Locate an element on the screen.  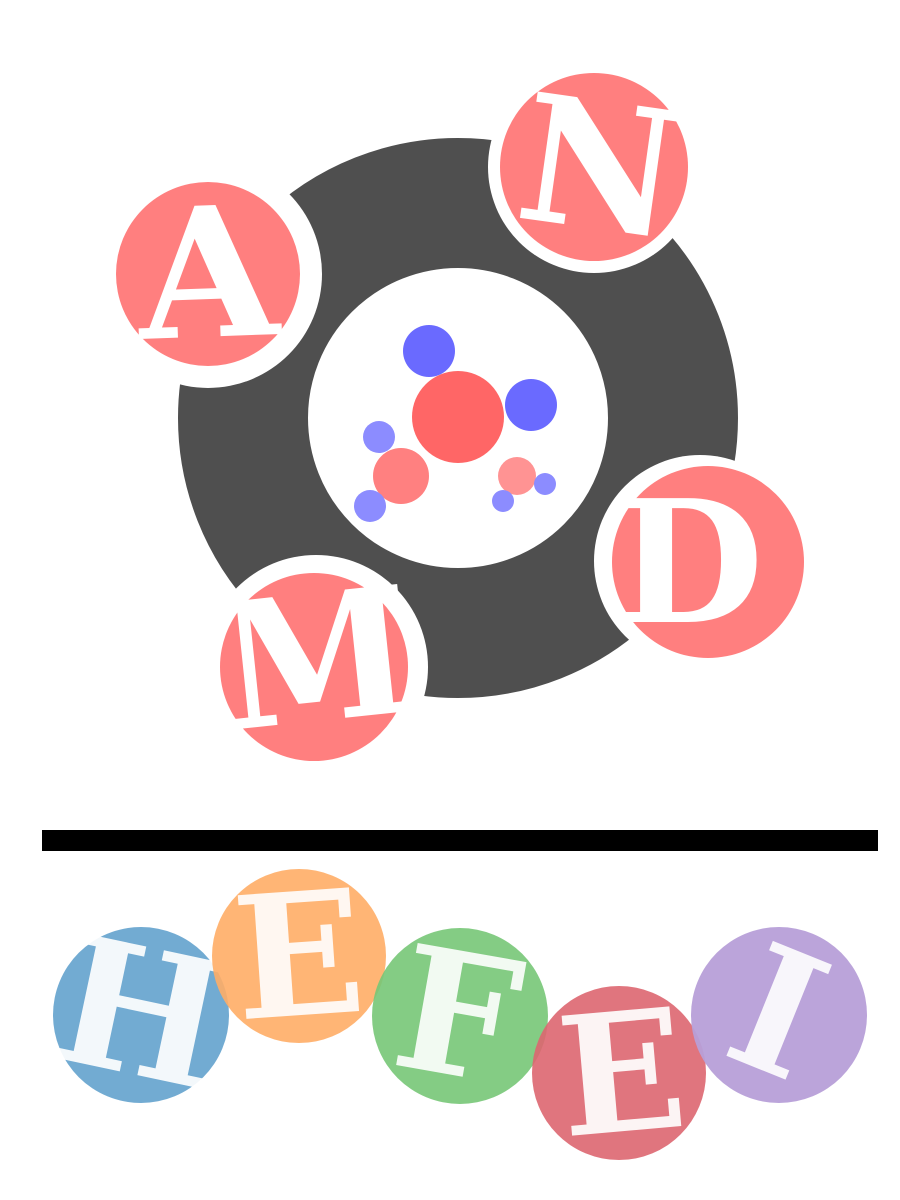
top-letter-badge-d: D is located at coordinates (700, 561).